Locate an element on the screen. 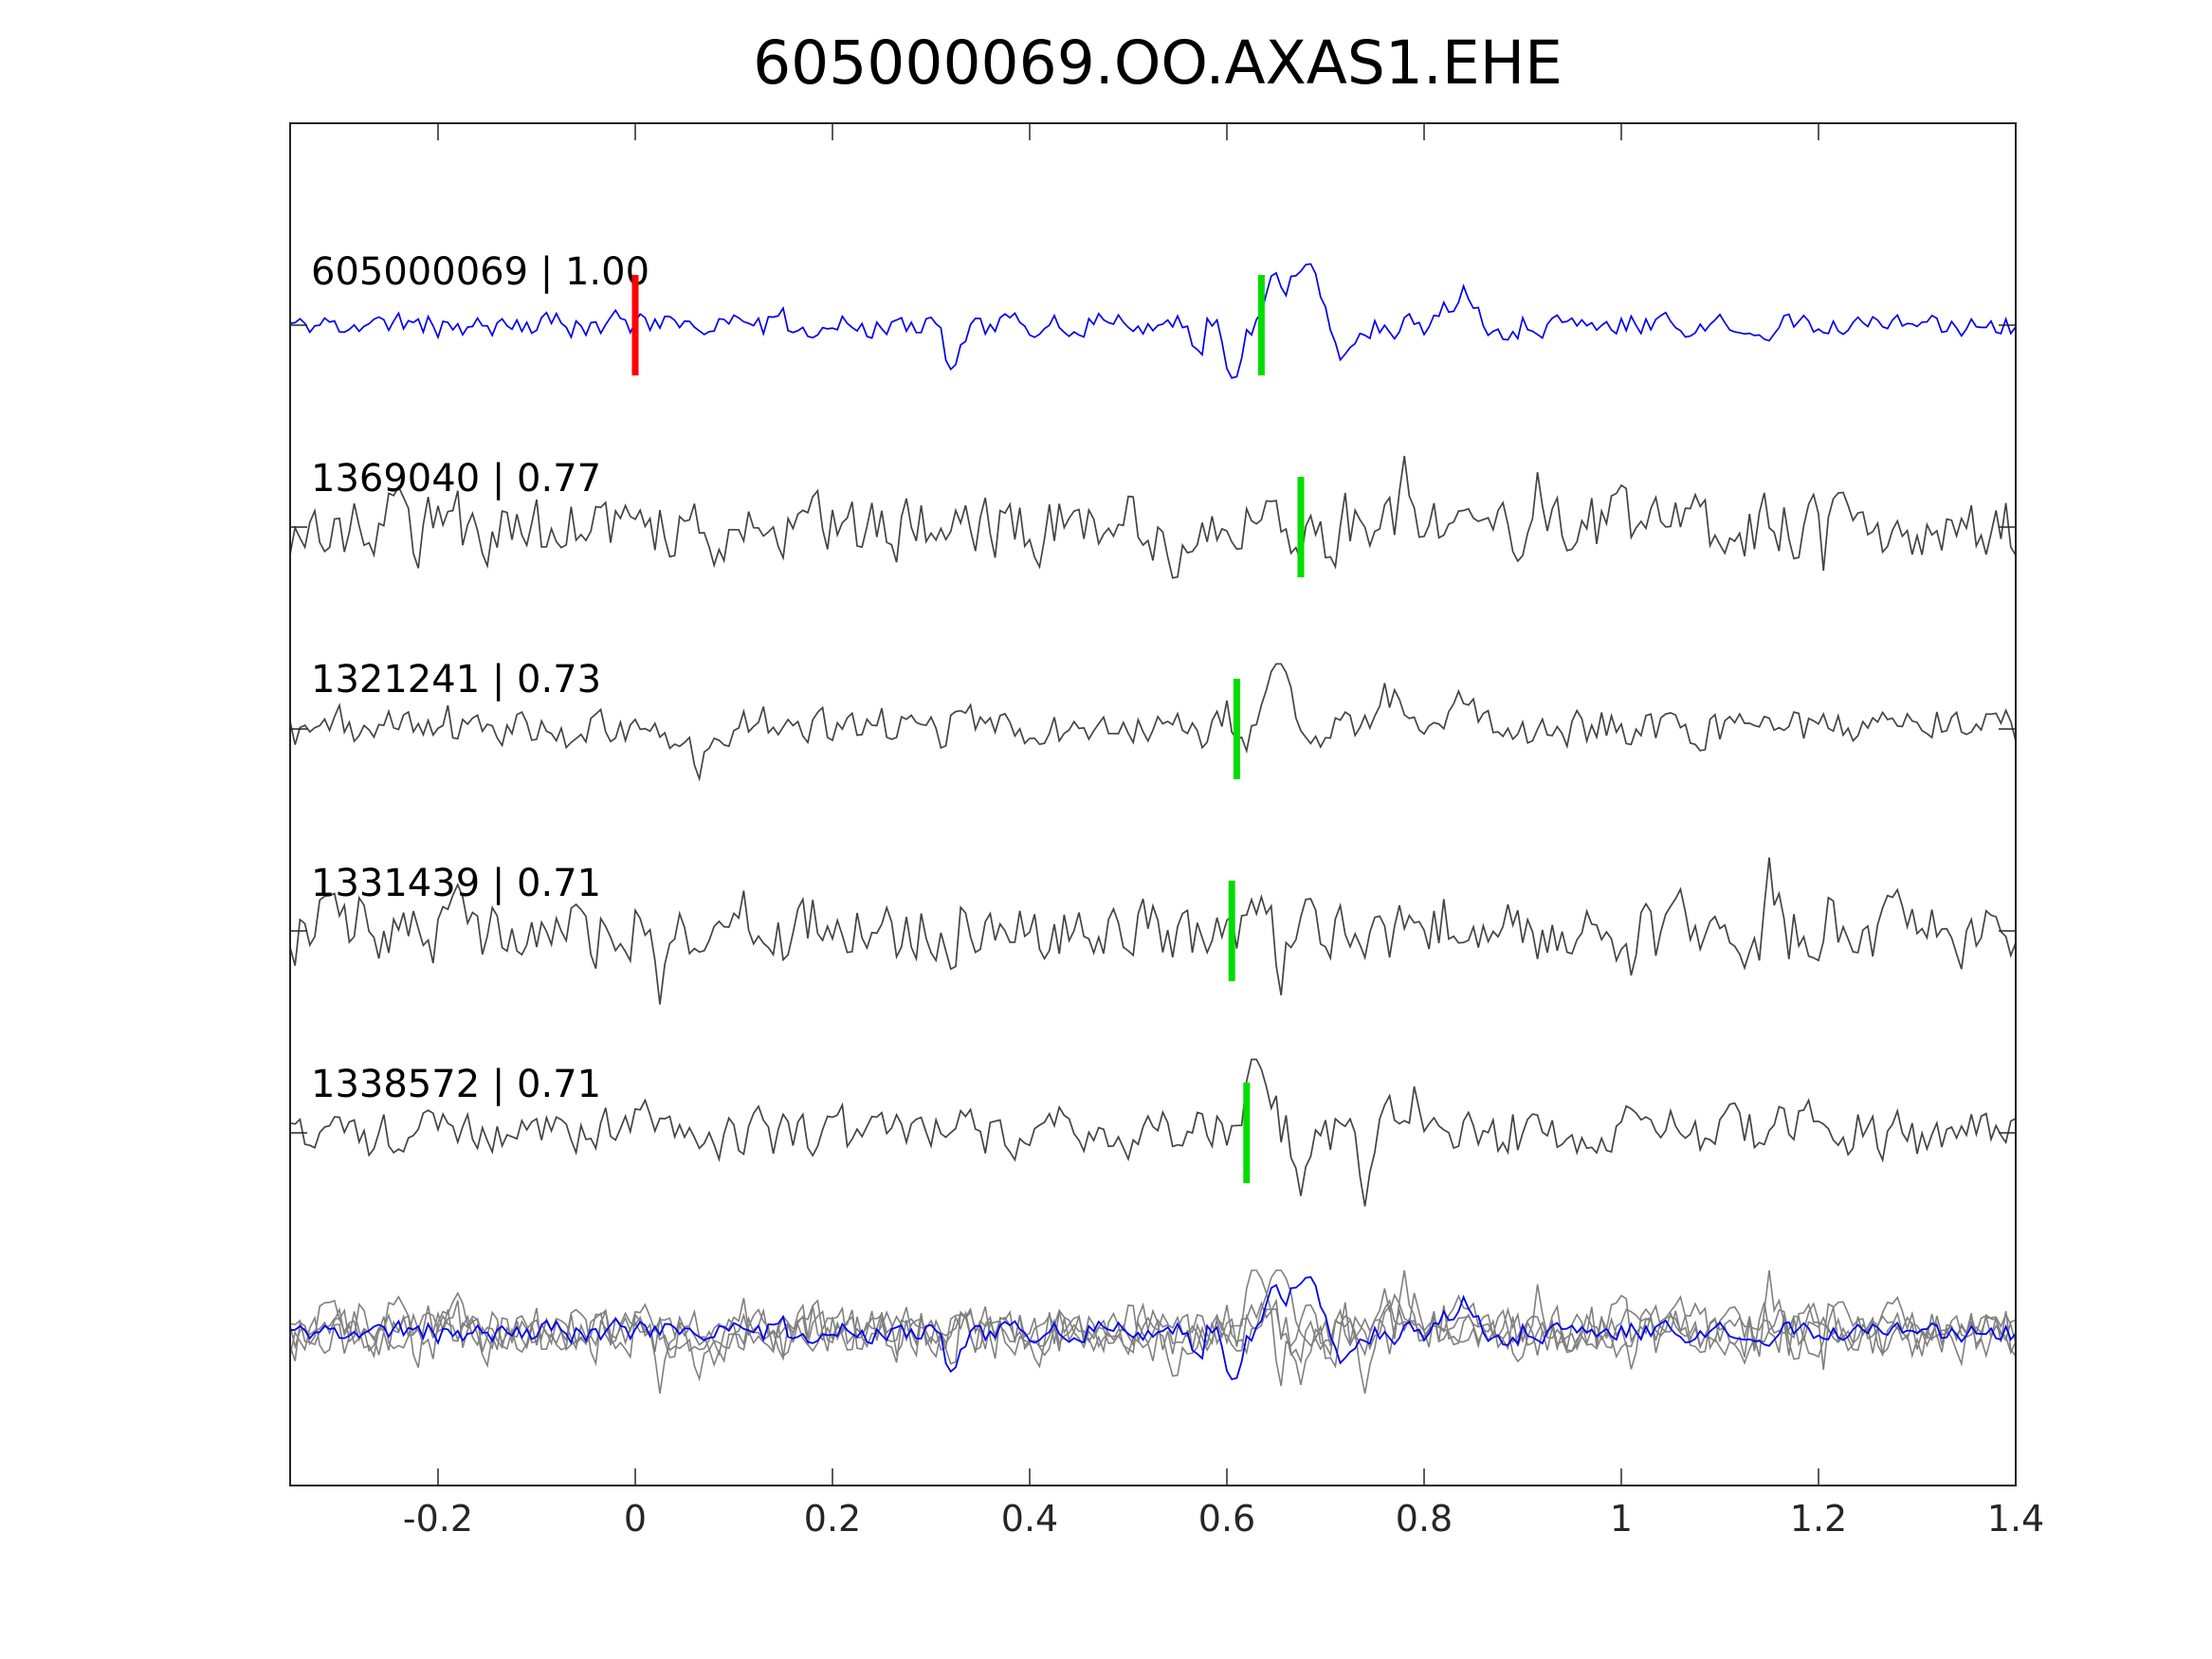  x-tick-label: 1.2 is located at coordinates (1818, 1519).